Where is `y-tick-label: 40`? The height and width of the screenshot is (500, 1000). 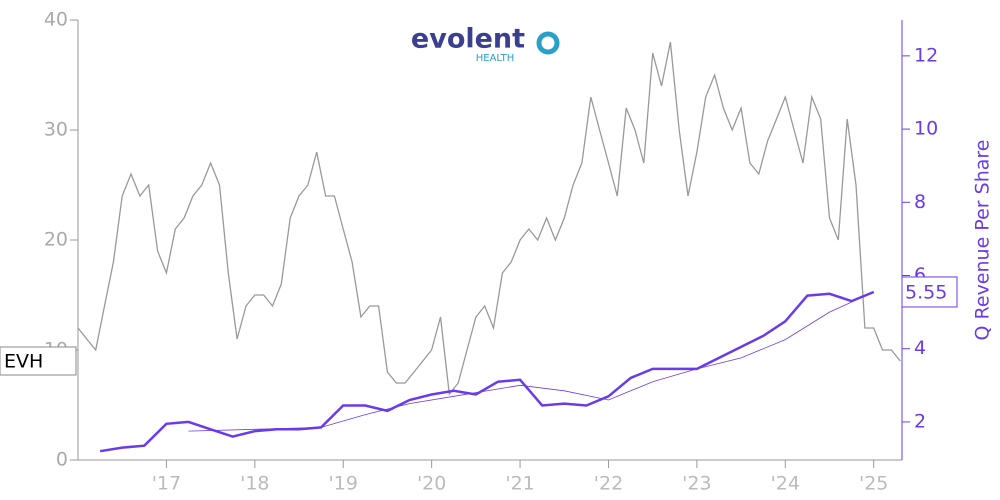
y-tick-label: 40 is located at coordinates (56, 20).